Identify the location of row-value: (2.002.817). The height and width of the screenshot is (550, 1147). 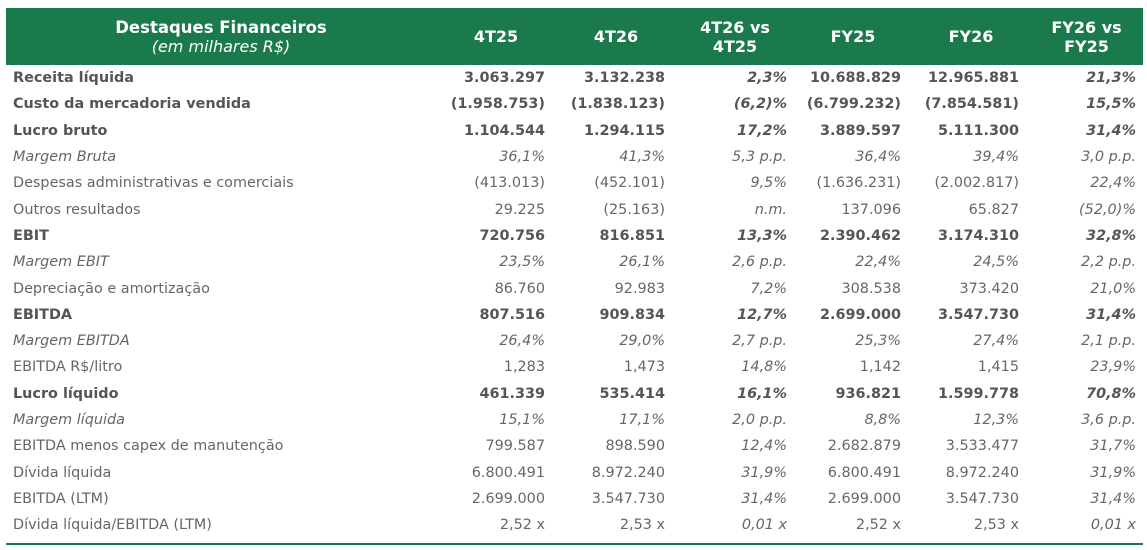
(976, 183).